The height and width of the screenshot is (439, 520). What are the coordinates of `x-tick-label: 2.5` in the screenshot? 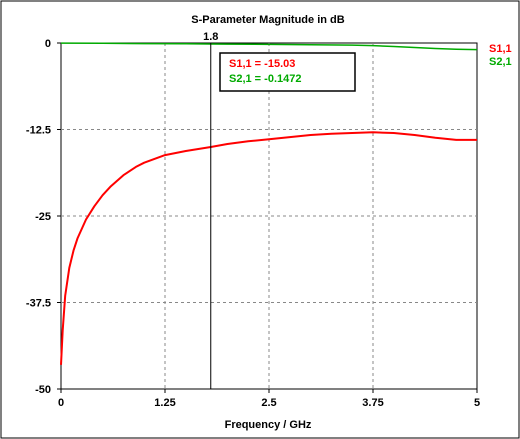 It's located at (268, 403).